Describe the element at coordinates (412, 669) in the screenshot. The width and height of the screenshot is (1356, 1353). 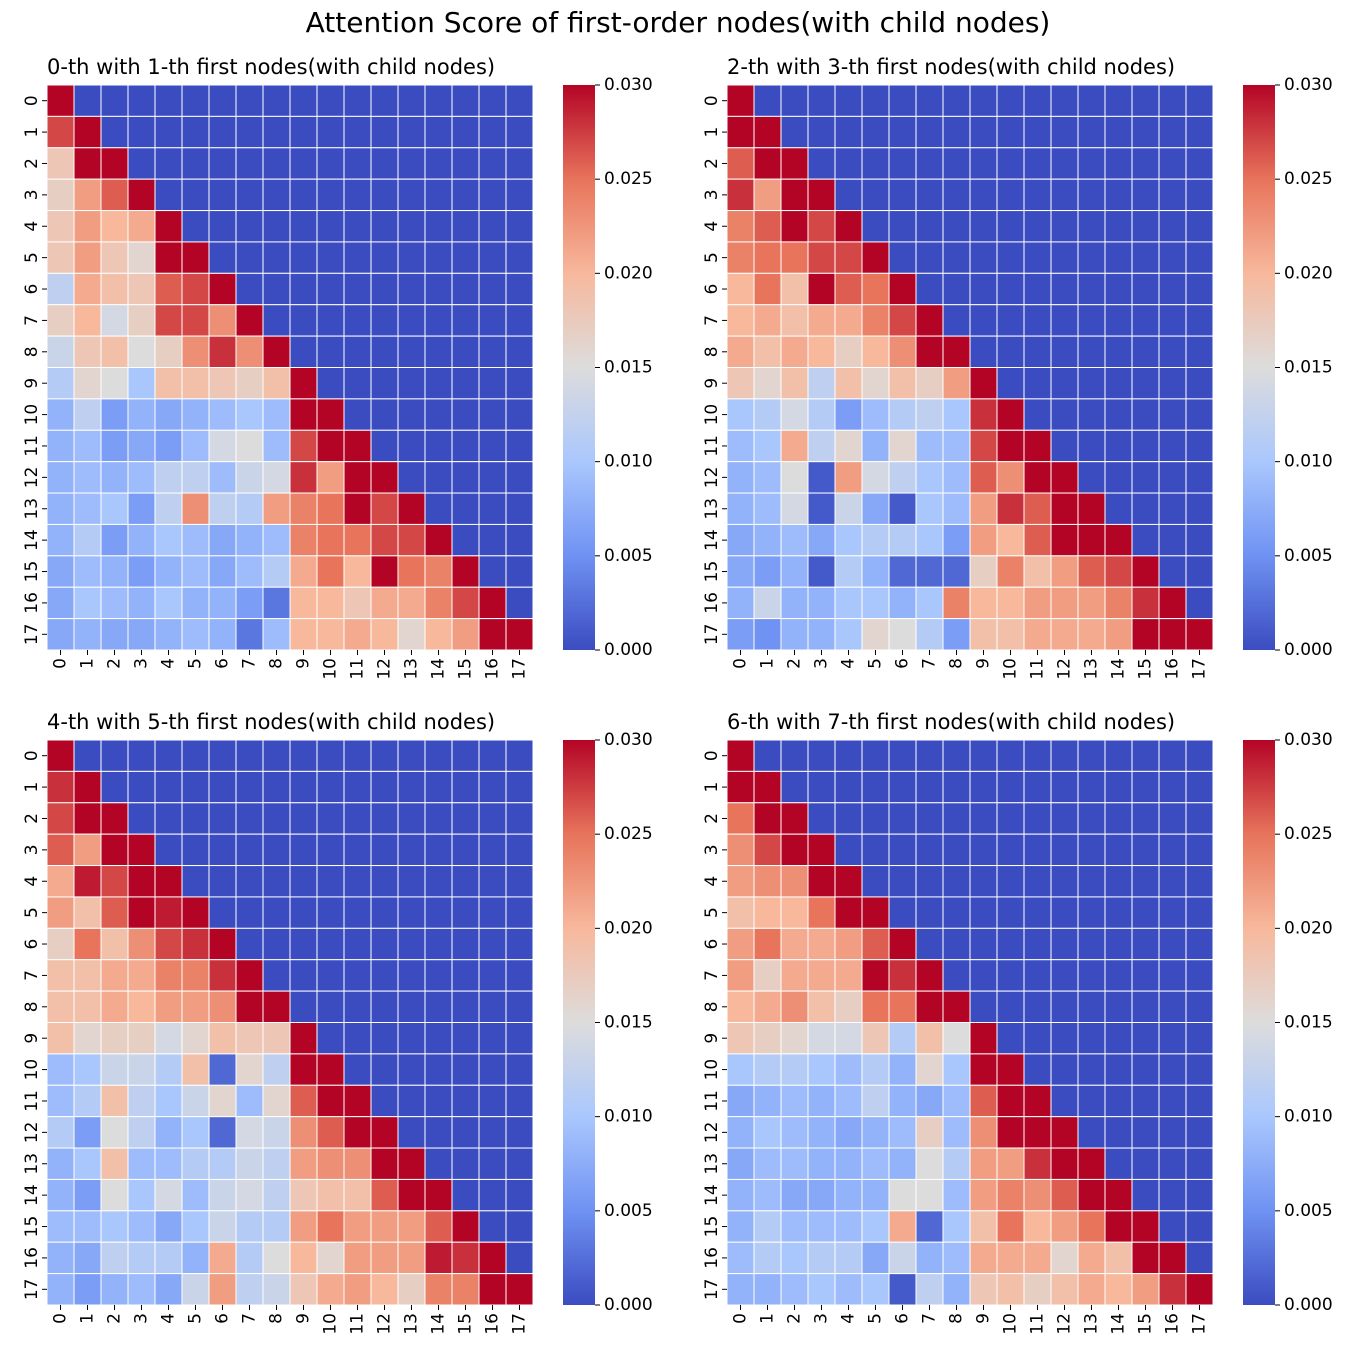
I see `x-tick-label: 13` at that location.